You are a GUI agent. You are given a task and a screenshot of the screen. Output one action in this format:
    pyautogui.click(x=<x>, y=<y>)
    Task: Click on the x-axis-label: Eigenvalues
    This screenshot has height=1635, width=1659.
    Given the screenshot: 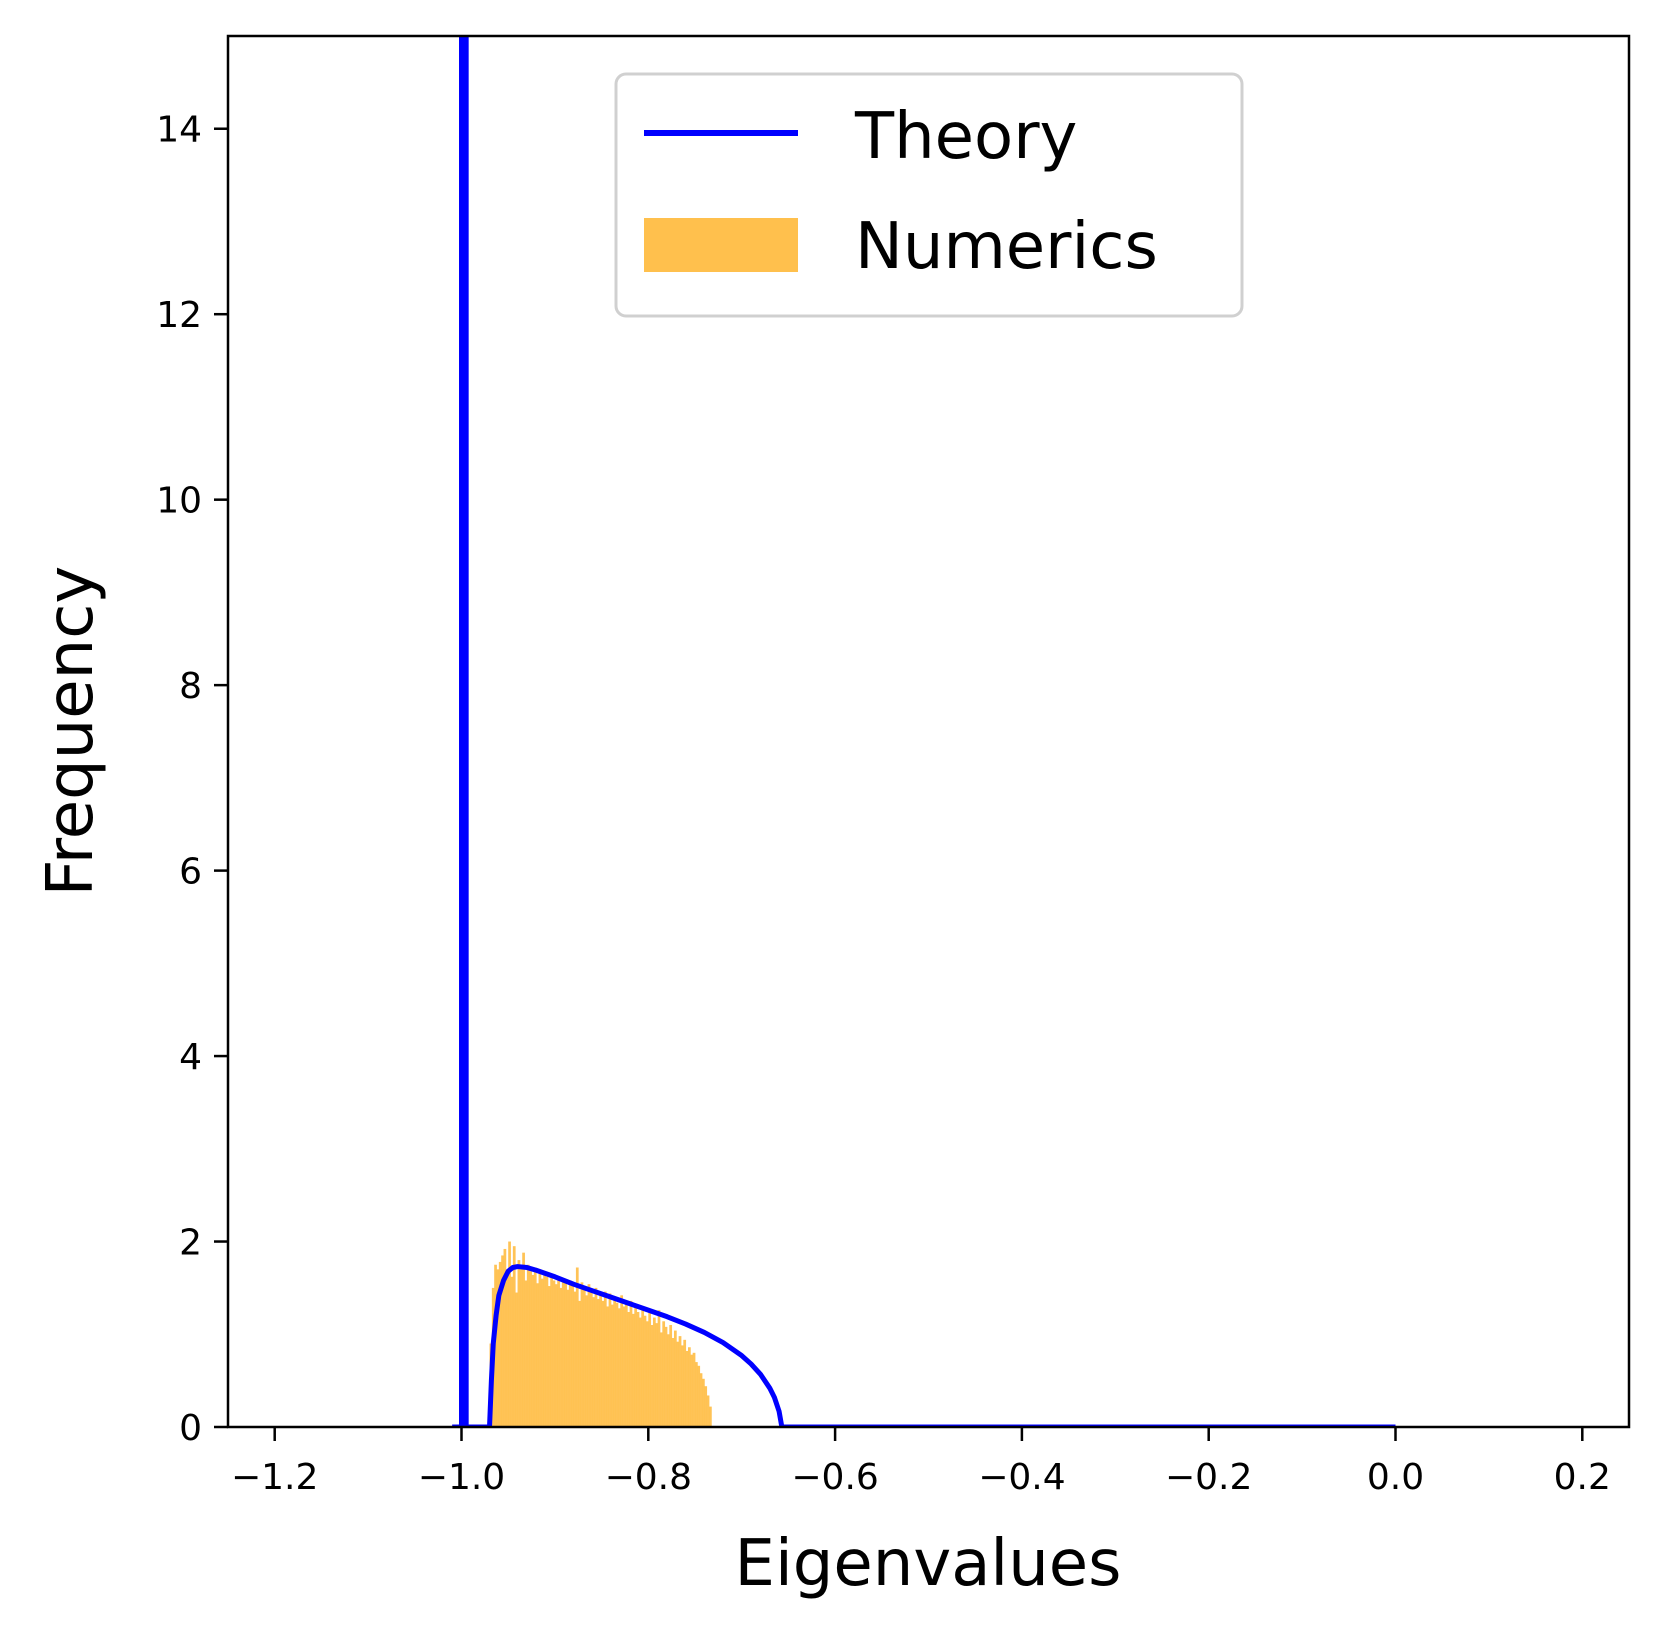 What is the action you would take?
    pyautogui.click(x=928, y=1564)
    